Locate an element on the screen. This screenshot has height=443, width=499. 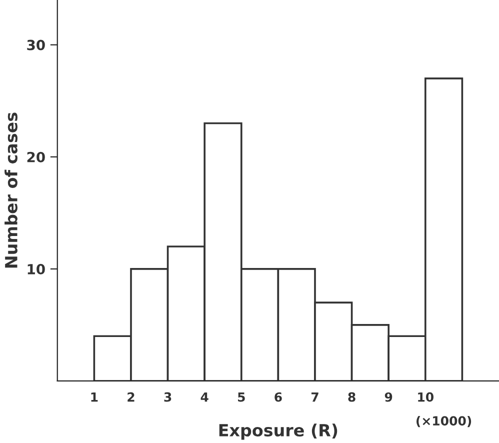
x-tick-label: 6 is located at coordinates (278, 397).